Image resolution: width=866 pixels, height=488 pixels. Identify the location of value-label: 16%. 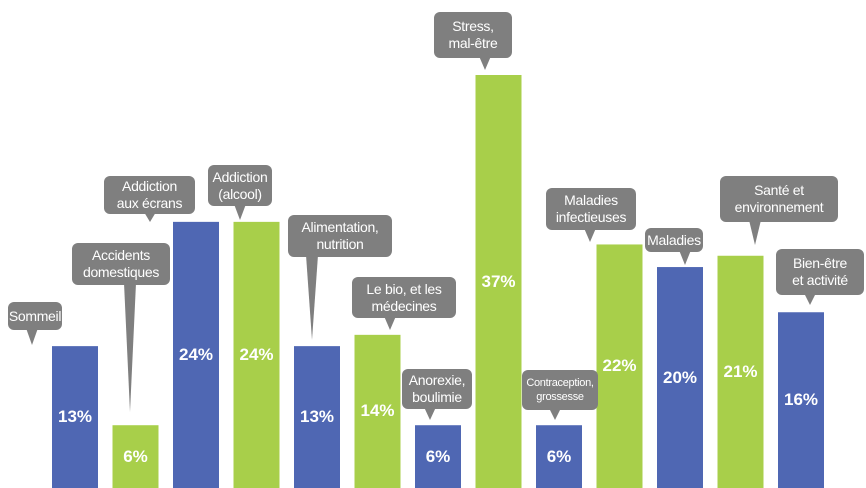
(801, 400).